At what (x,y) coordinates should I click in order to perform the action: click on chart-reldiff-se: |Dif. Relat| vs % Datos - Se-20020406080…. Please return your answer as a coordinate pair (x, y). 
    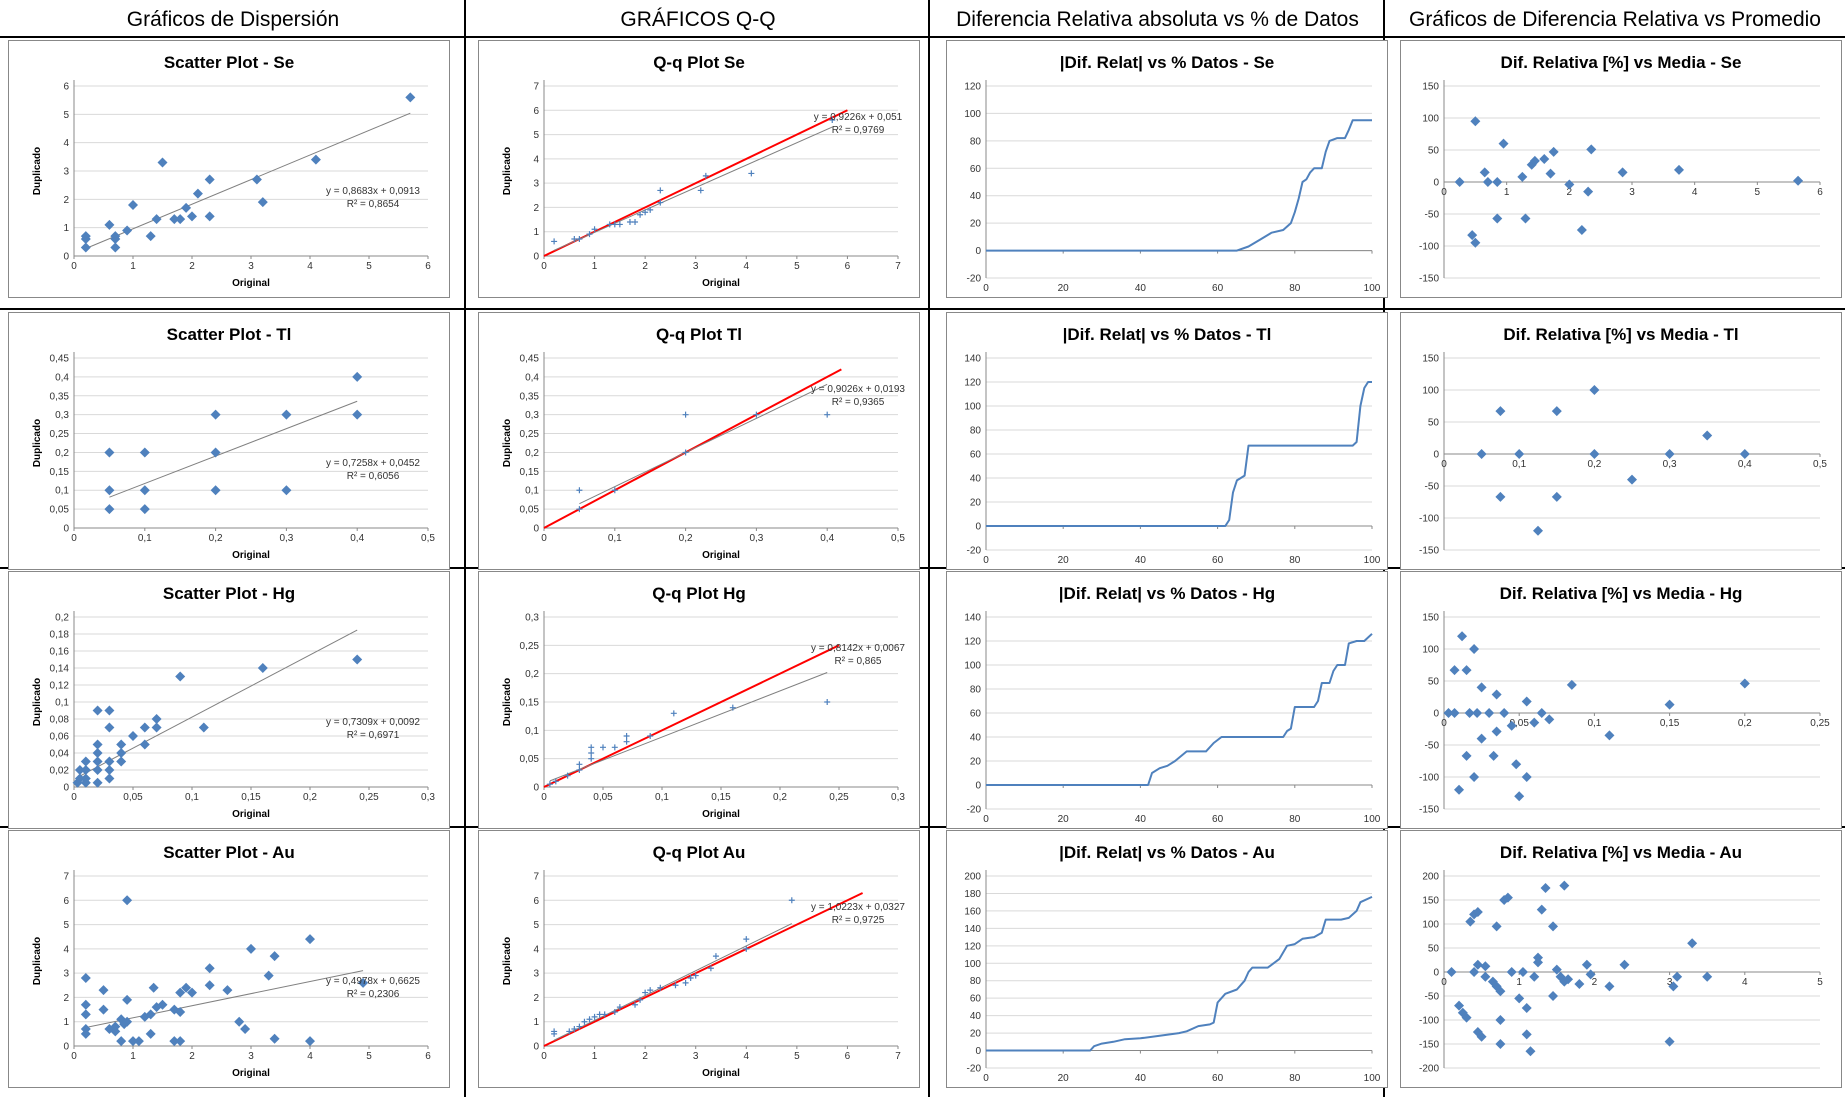
    Looking at the image, I should click on (1167, 169).